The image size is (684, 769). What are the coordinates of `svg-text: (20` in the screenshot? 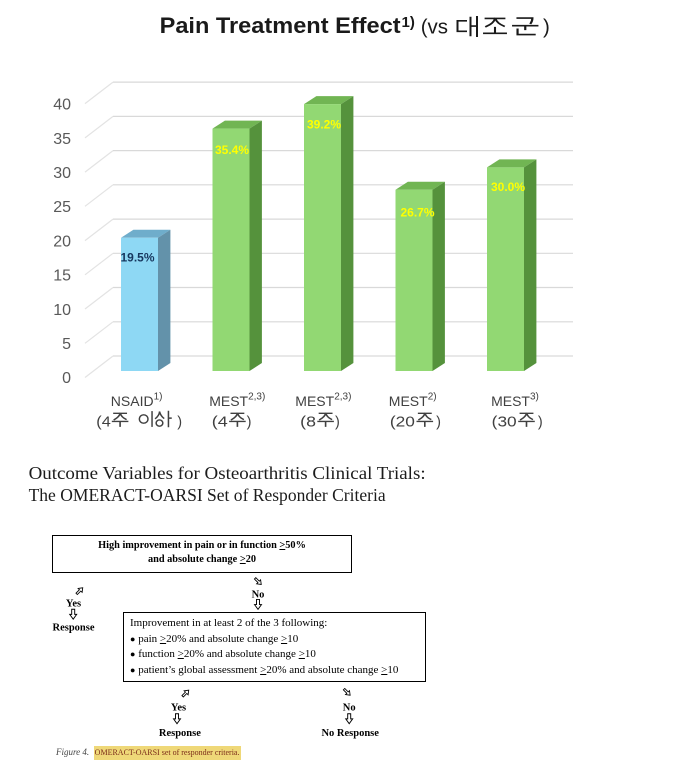 It's located at (402, 423).